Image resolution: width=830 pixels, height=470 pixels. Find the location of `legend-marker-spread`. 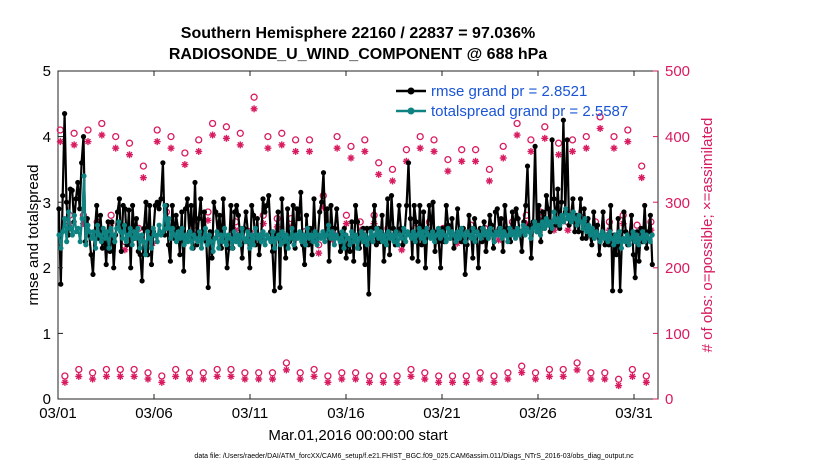

legend-marker-spread is located at coordinates (411, 111).